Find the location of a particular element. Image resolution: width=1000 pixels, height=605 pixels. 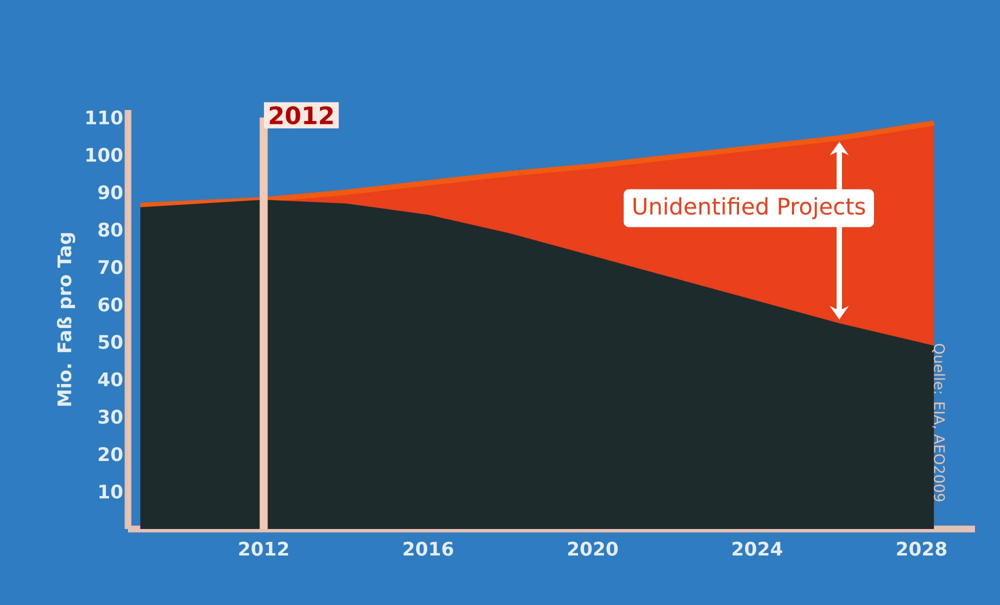

y-tick-label: 20 is located at coordinates (110, 454).